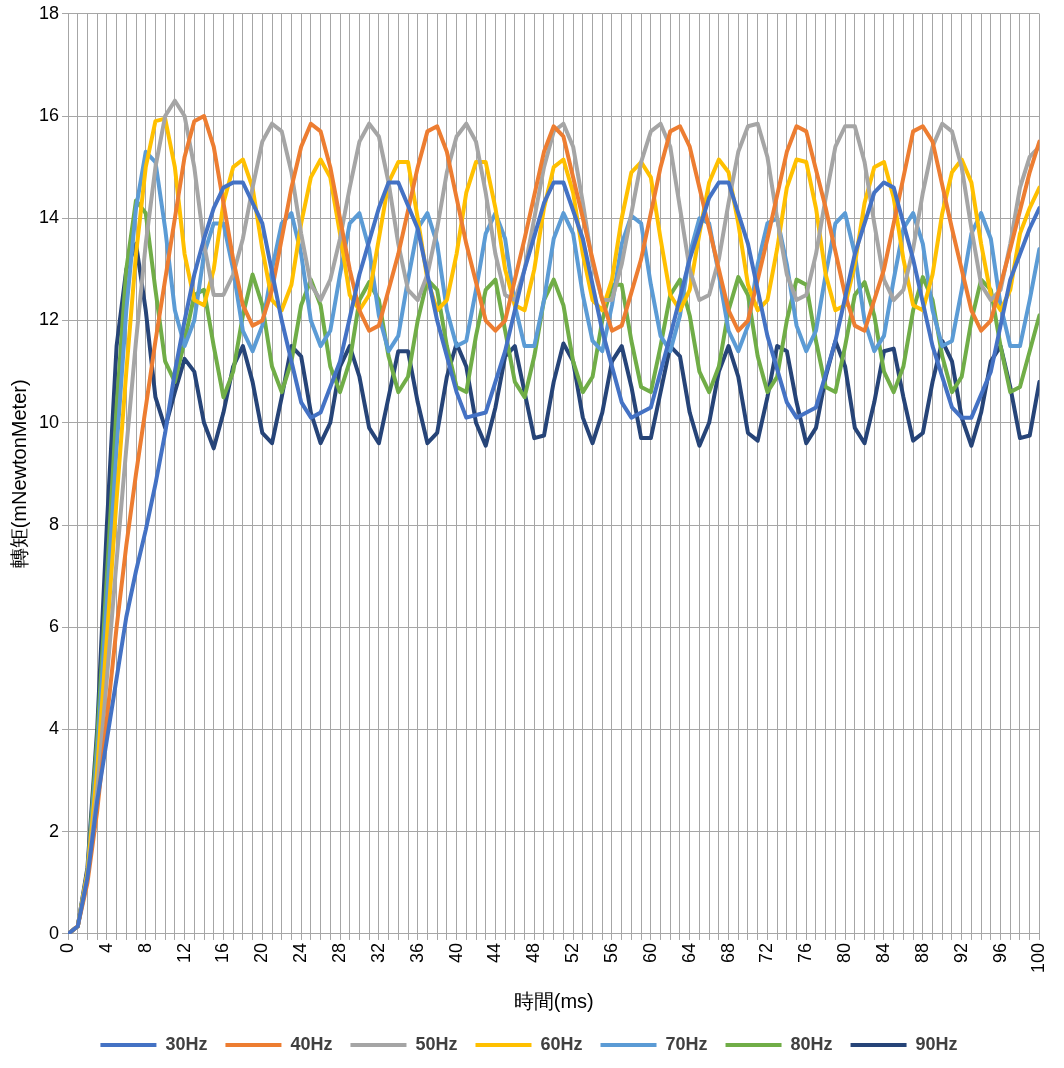 Image resolution: width=1064 pixels, height=1068 pixels. I want to click on x-tick-label: 80, so click(844, 952).